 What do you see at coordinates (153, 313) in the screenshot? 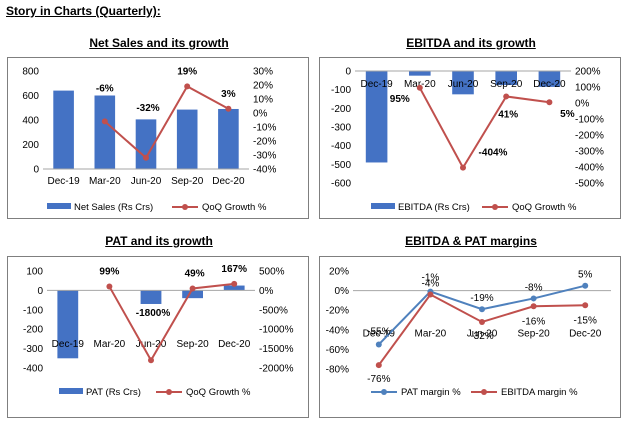
I see `data-label: -1800%` at bounding box center [153, 313].